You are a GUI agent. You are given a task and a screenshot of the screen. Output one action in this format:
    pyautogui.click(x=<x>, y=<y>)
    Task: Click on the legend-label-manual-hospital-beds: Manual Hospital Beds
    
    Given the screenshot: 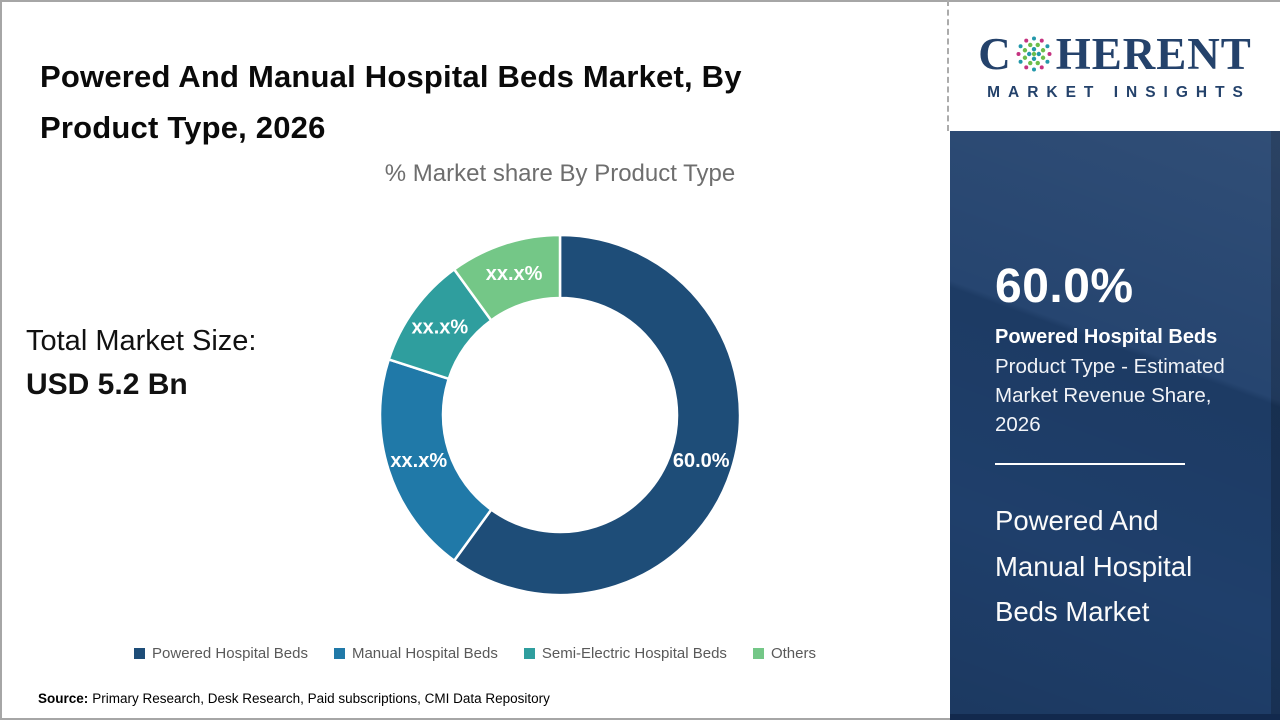 What is the action you would take?
    pyautogui.click(x=424, y=653)
    